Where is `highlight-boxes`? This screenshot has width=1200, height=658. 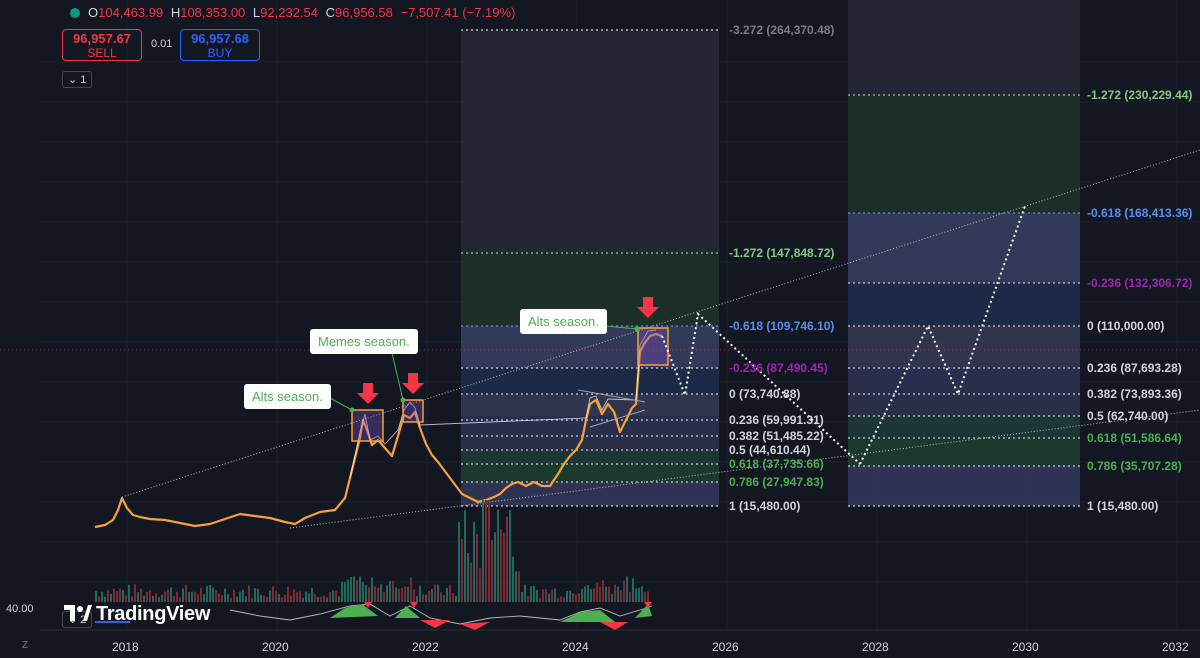
highlight-boxes is located at coordinates (510, 384).